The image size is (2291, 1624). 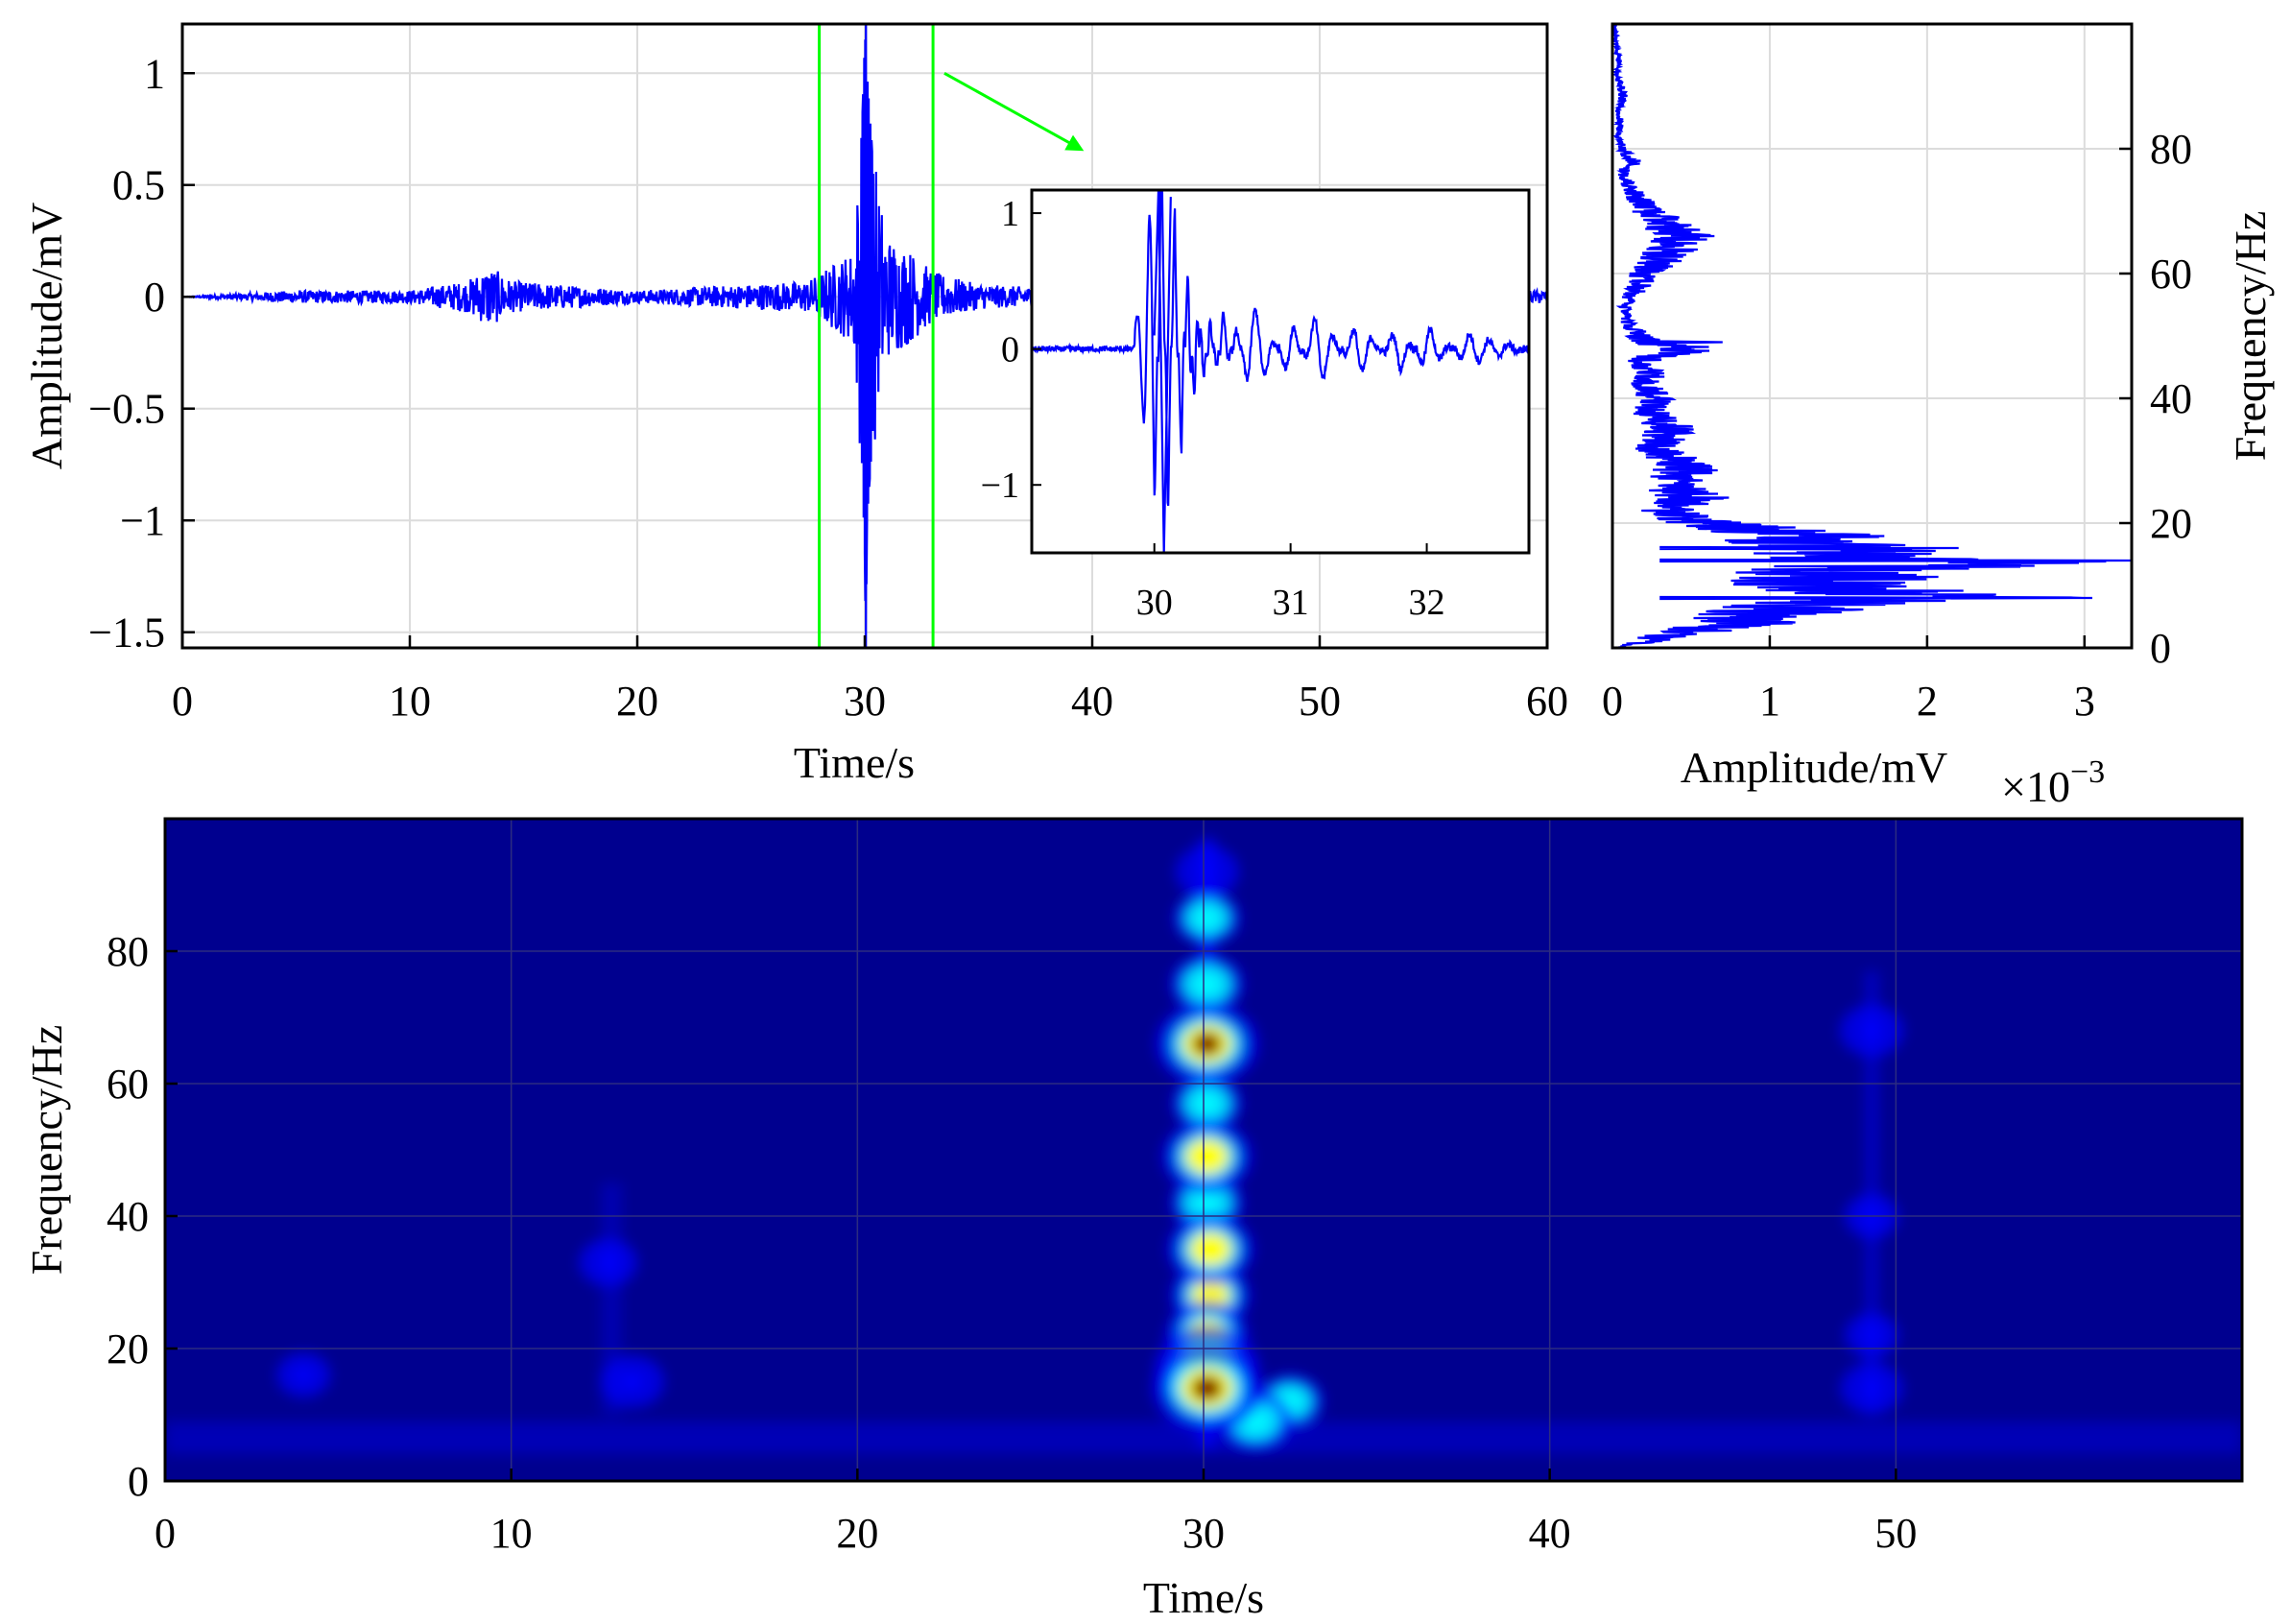 I want to click on time-ytick-label: −0.5, so click(x=126, y=409).